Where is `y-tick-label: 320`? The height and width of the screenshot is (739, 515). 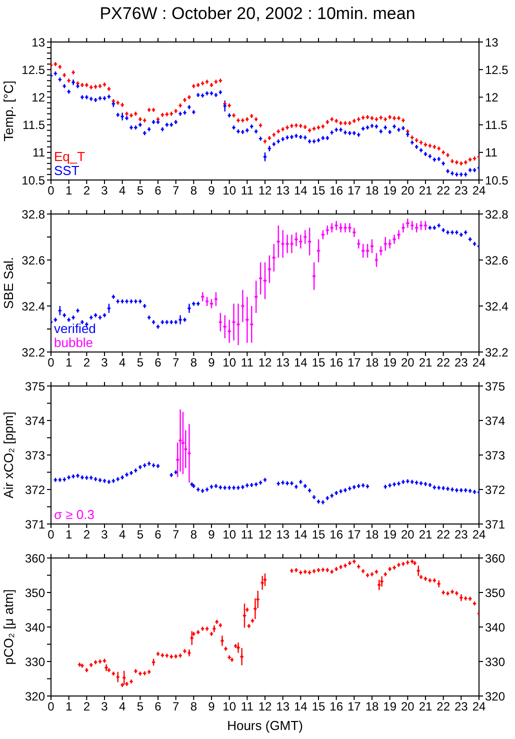 y-tick-label: 320 is located at coordinates (35, 696).